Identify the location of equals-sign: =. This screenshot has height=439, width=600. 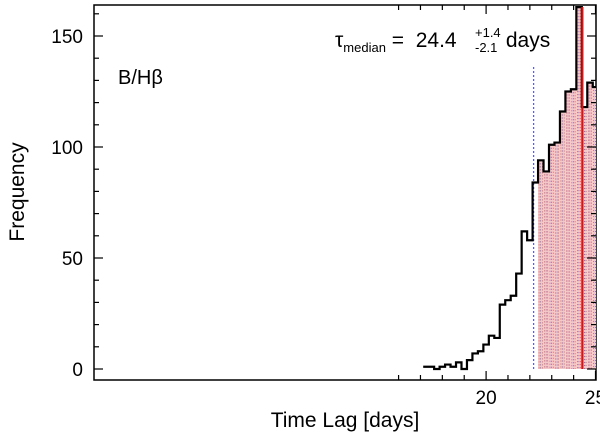
(401, 40).